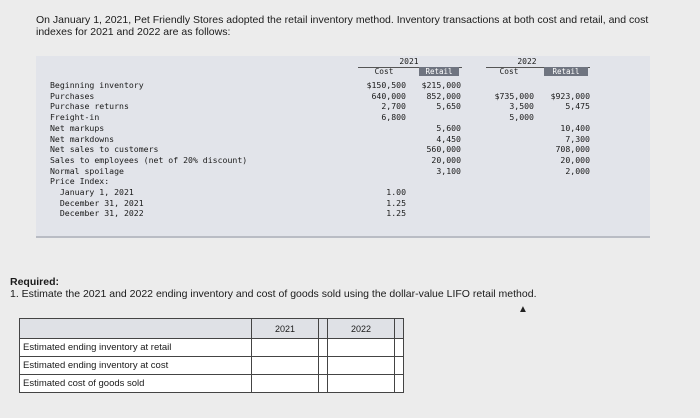 The height and width of the screenshot is (418, 700). What do you see at coordinates (410, 67) in the screenshot?
I see `year-2021-rule` at bounding box center [410, 67].